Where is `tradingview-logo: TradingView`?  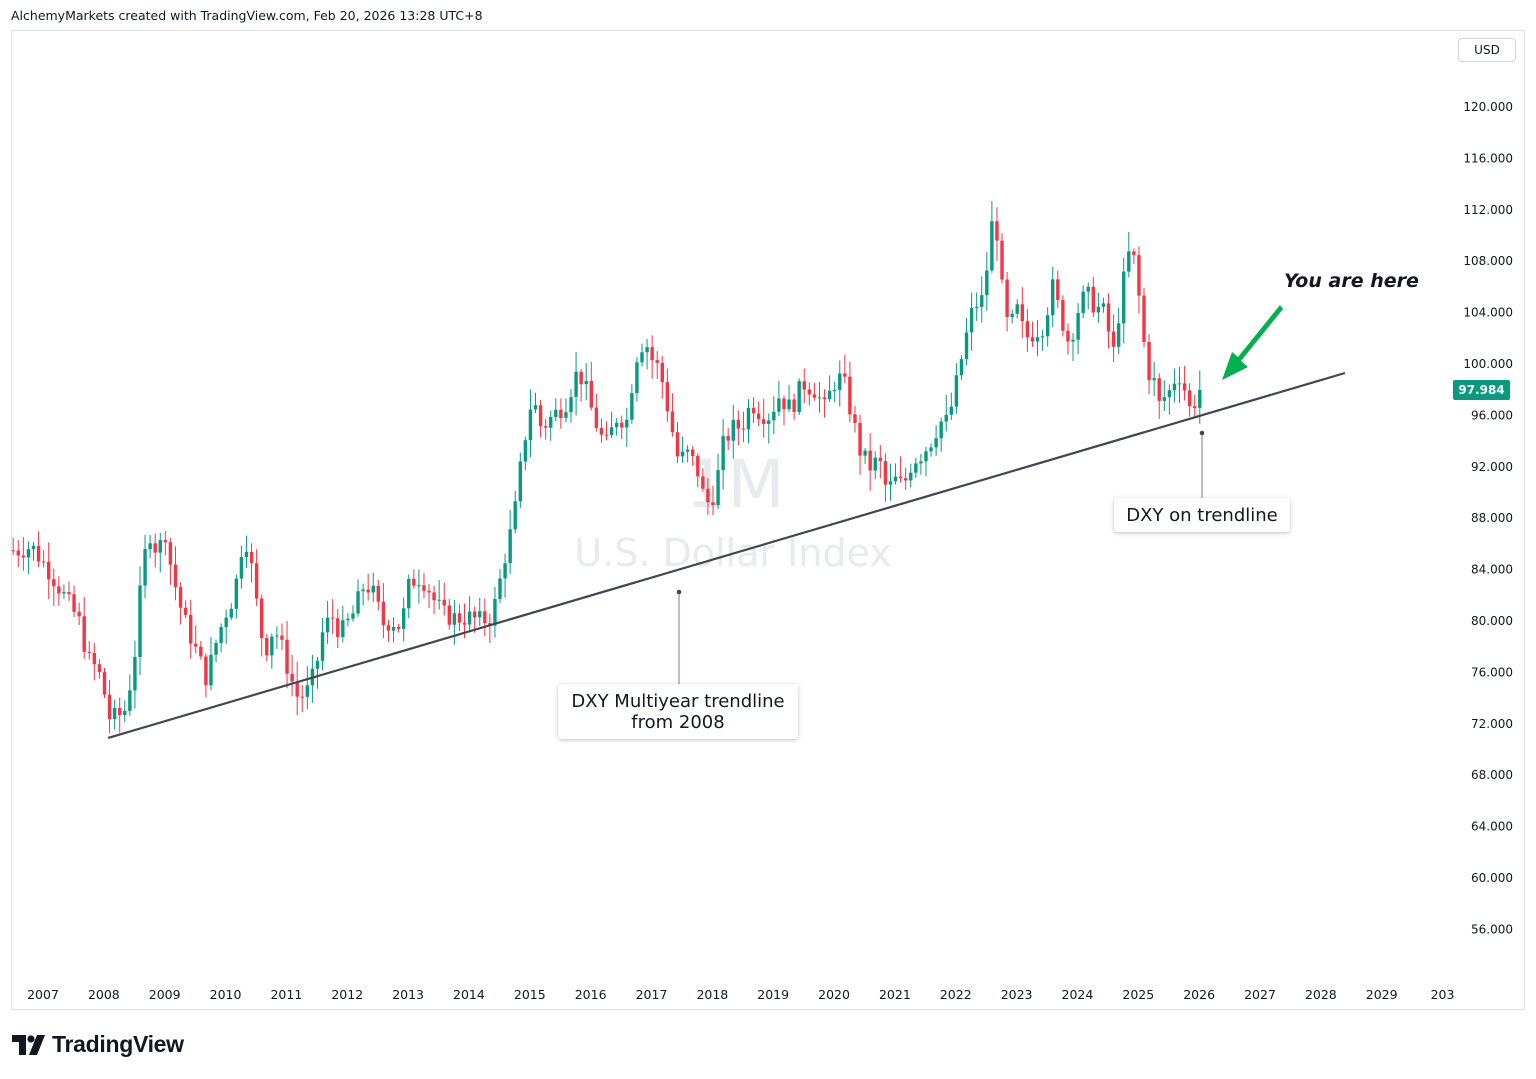 tradingview-logo: TradingView is located at coordinates (98, 1044).